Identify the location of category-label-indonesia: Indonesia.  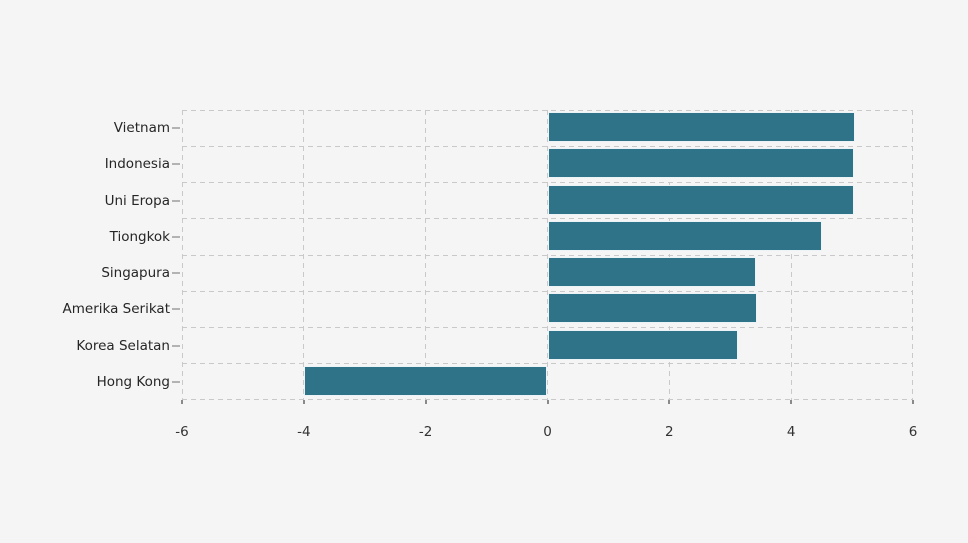
(137, 164).